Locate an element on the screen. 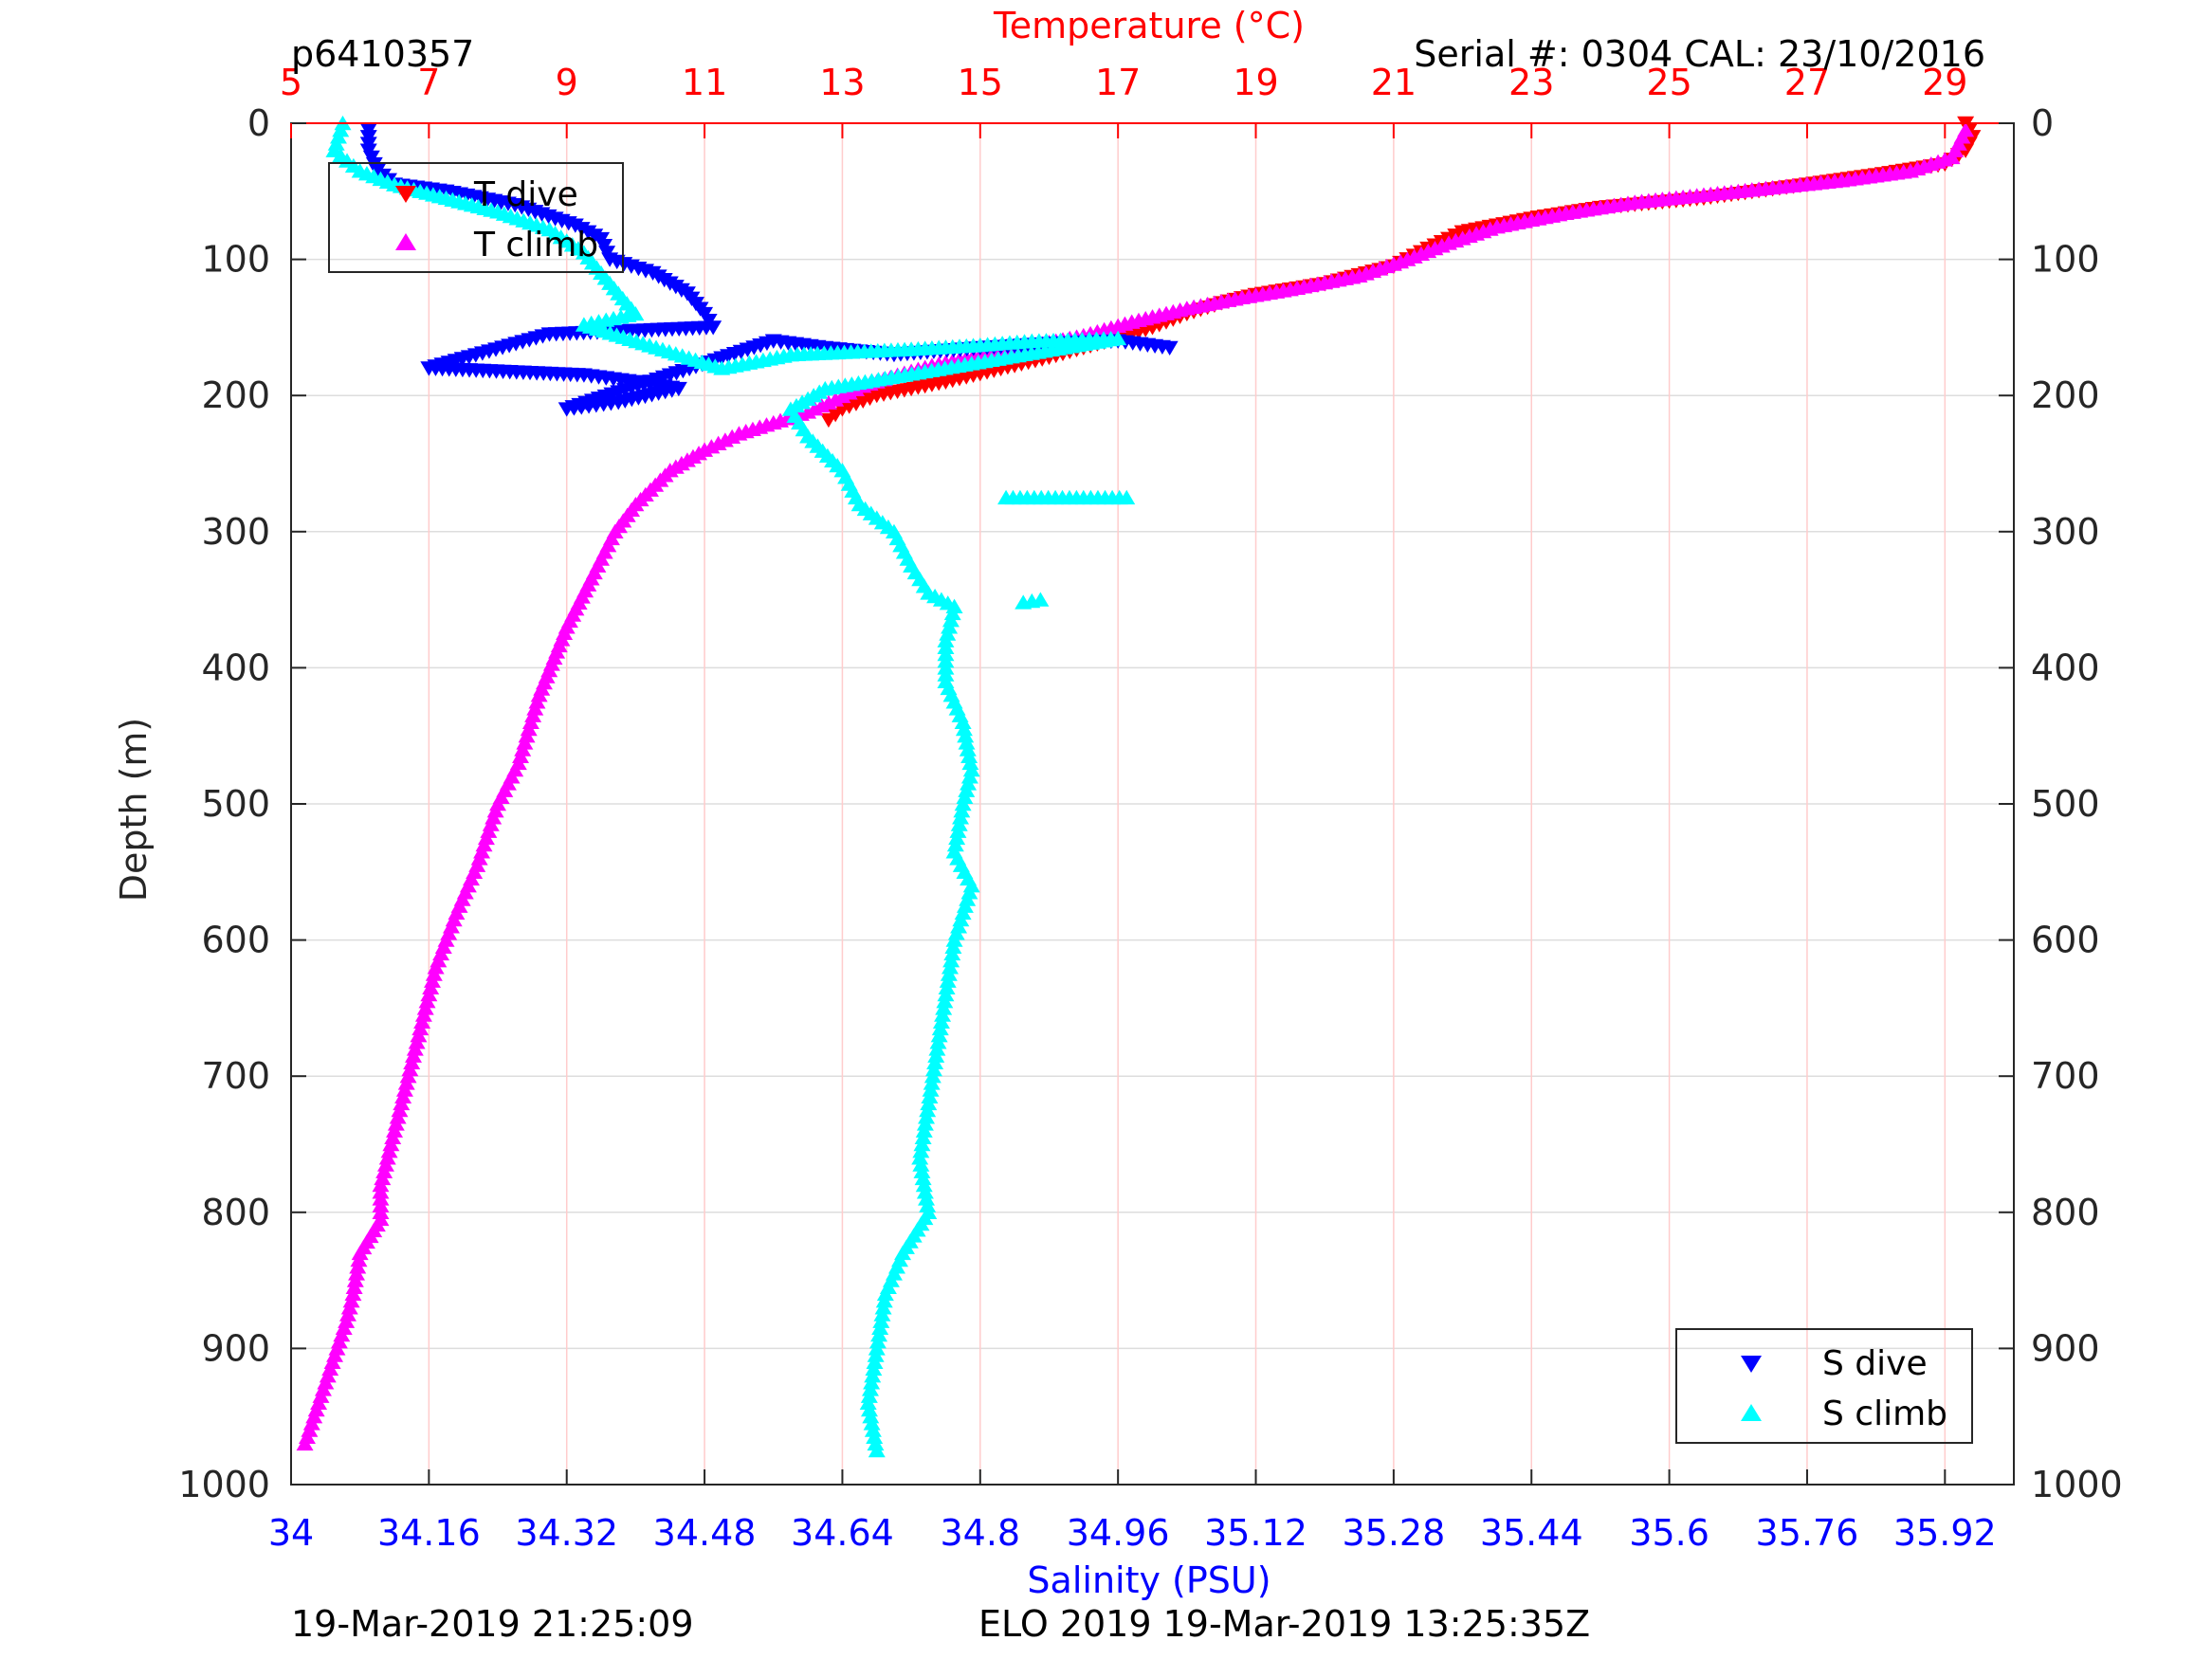 This screenshot has width=2212, height=1659. salinity-tick-label: 35.76 is located at coordinates (1807, 1533).